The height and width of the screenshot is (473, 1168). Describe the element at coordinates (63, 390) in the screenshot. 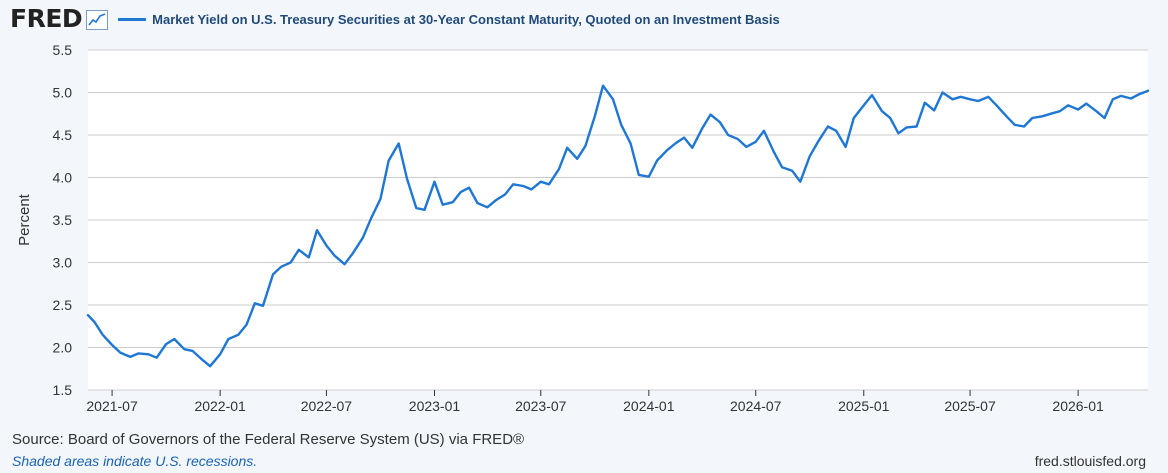

I see `y-tick-label: 1.5` at that location.